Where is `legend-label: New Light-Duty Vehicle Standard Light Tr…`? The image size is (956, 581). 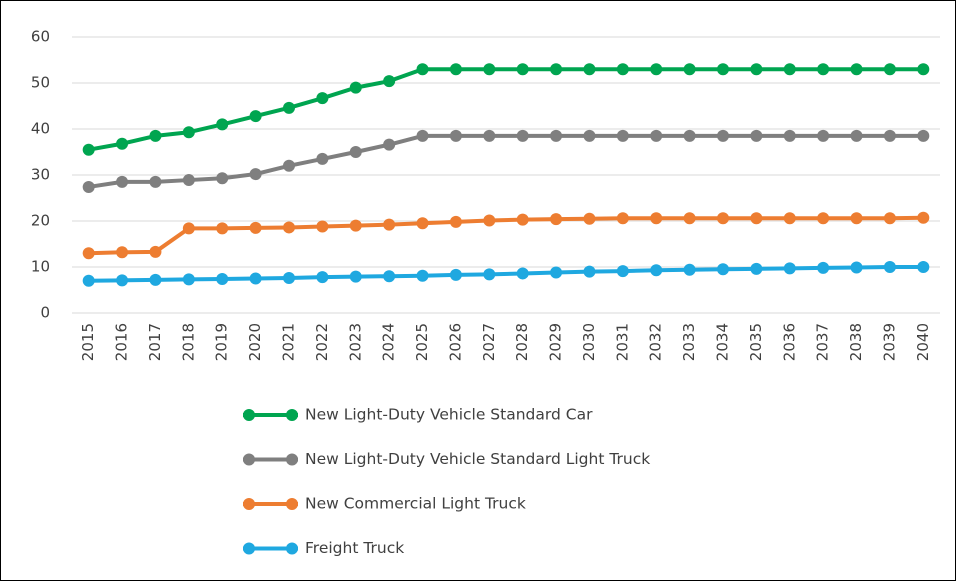
legend-label: New Light-Duty Vehicle Standard Light Tr… is located at coordinates (477, 459).